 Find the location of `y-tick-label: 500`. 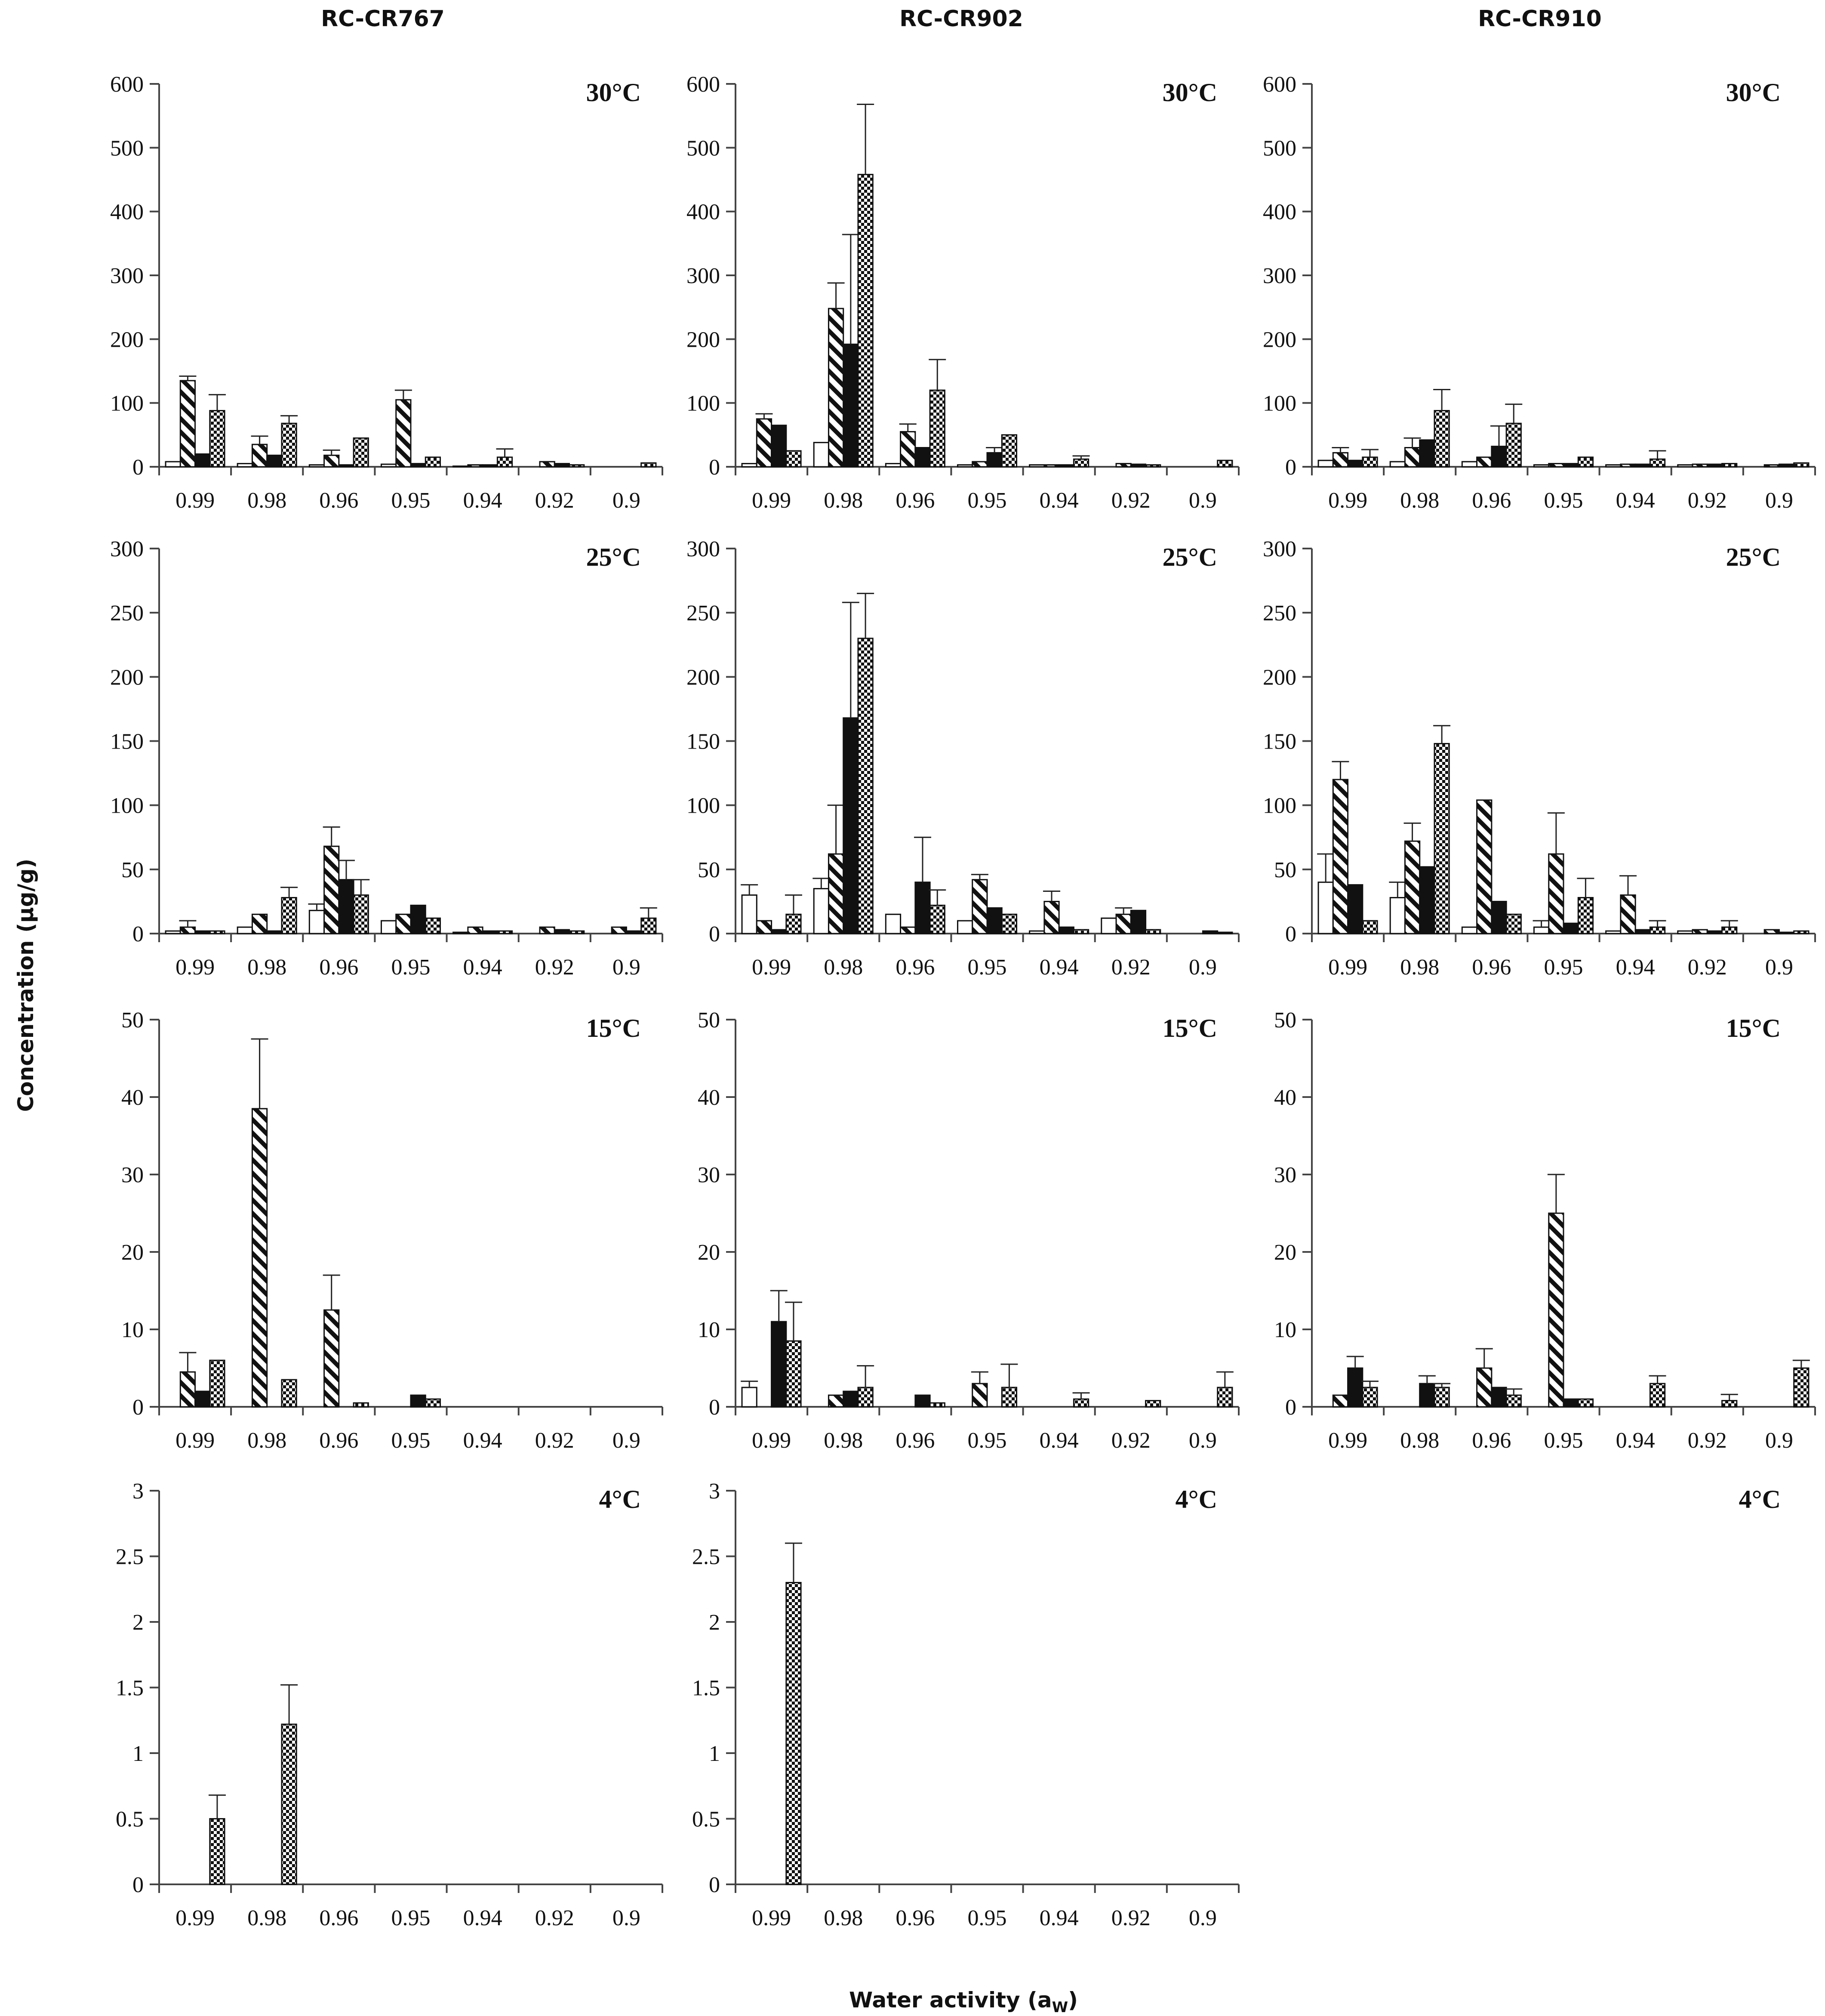

y-tick-label: 500 is located at coordinates (1279, 148).